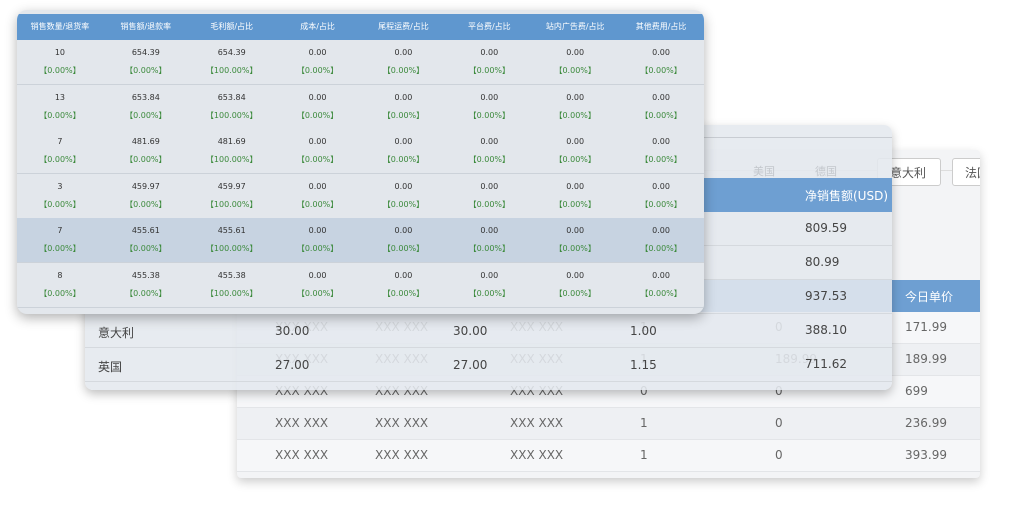 Image resolution: width=1017 pixels, height=506 pixels. What do you see at coordinates (146, 26) in the screenshot?
I see `header-cell: 销售额/退款率` at bounding box center [146, 26].